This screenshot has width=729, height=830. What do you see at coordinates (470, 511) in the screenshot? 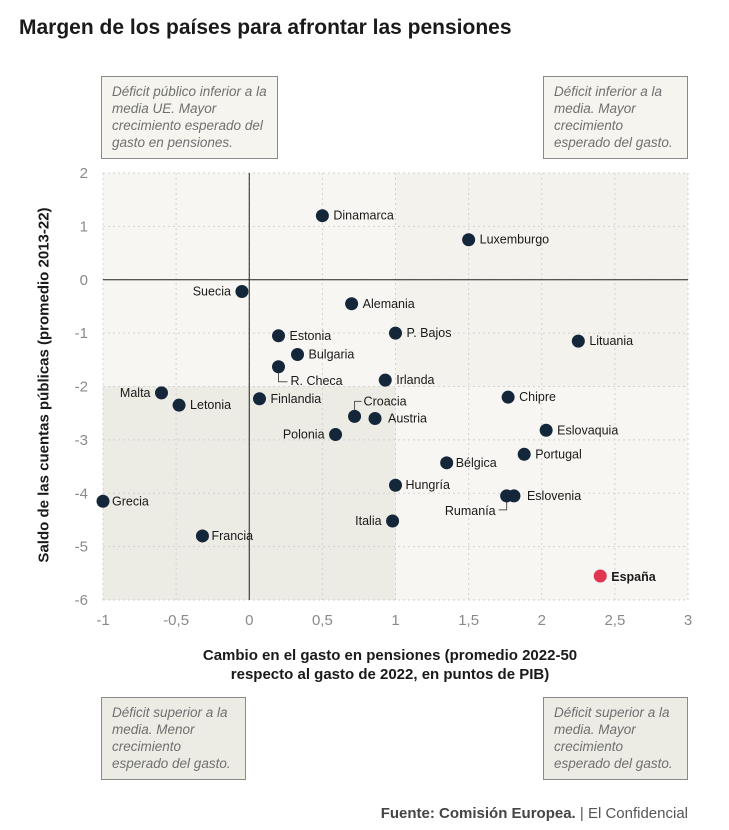
I see `point-label: Rumanía` at bounding box center [470, 511].